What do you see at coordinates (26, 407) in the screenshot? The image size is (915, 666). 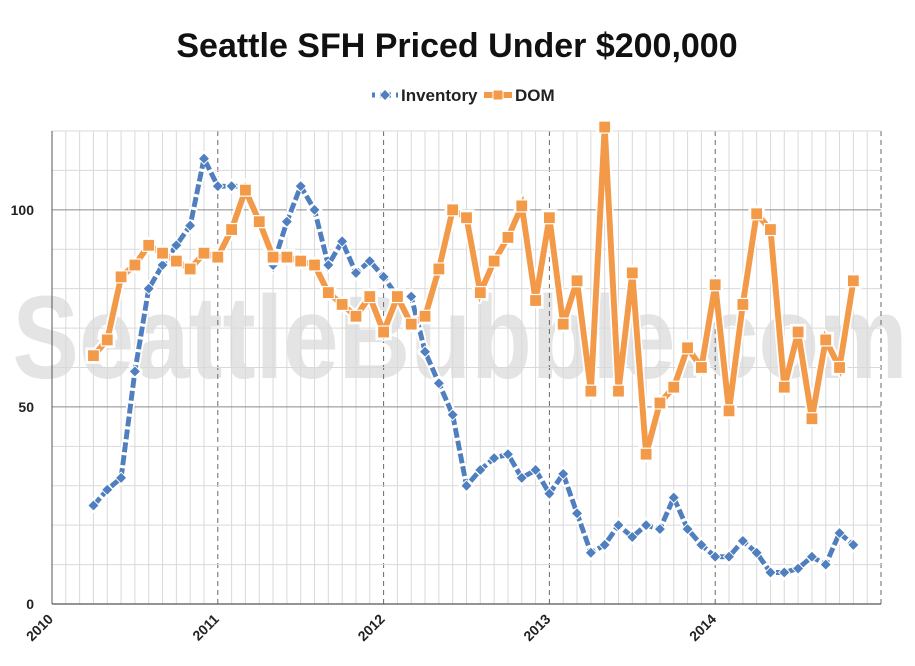 I see `y-tick-label: 50` at bounding box center [26, 407].